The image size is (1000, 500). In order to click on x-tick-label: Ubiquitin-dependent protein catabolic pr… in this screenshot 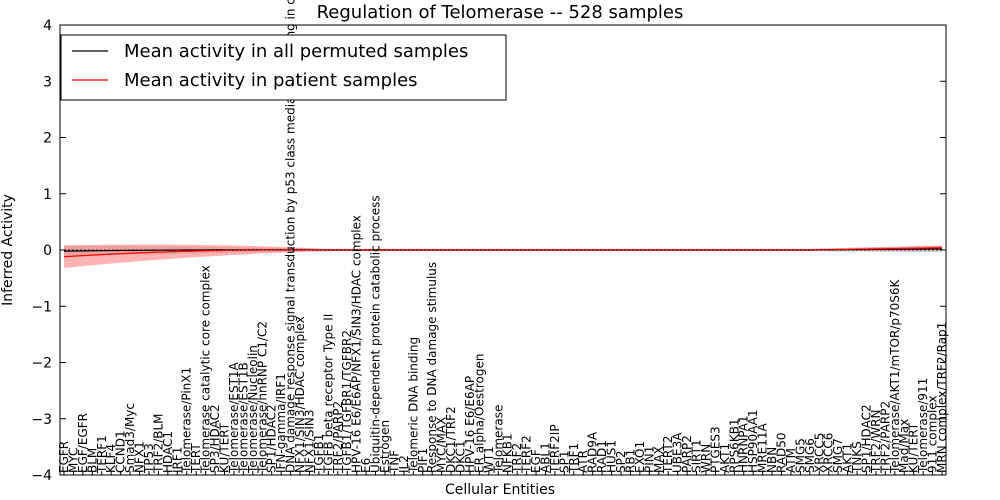, I will do `click(376, 334)`.